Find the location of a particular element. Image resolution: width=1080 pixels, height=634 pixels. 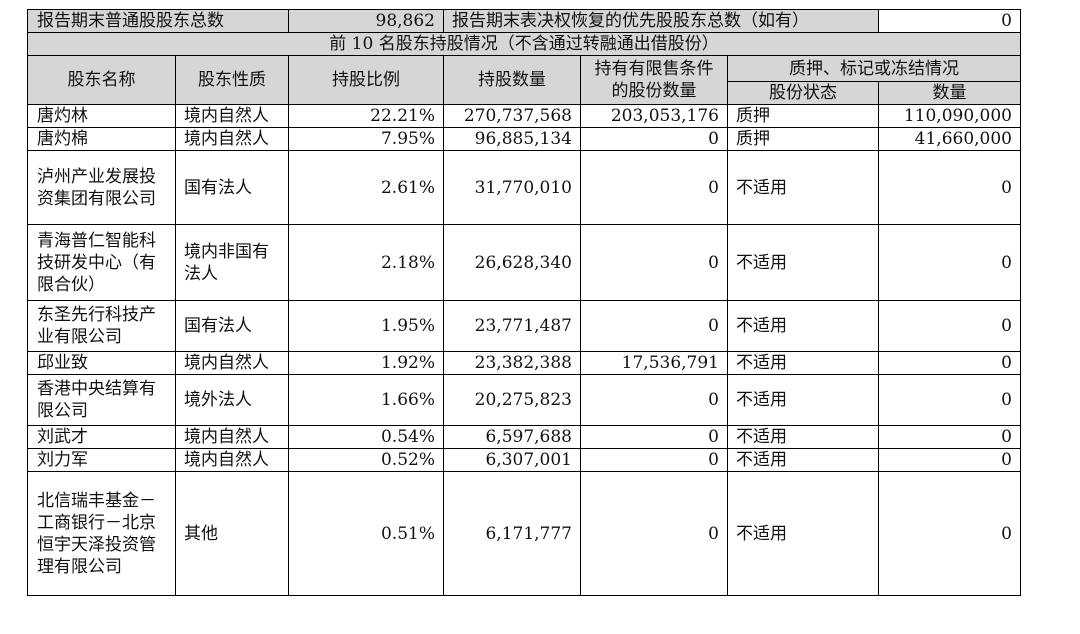

header-count: 数量 is located at coordinates (949, 93).